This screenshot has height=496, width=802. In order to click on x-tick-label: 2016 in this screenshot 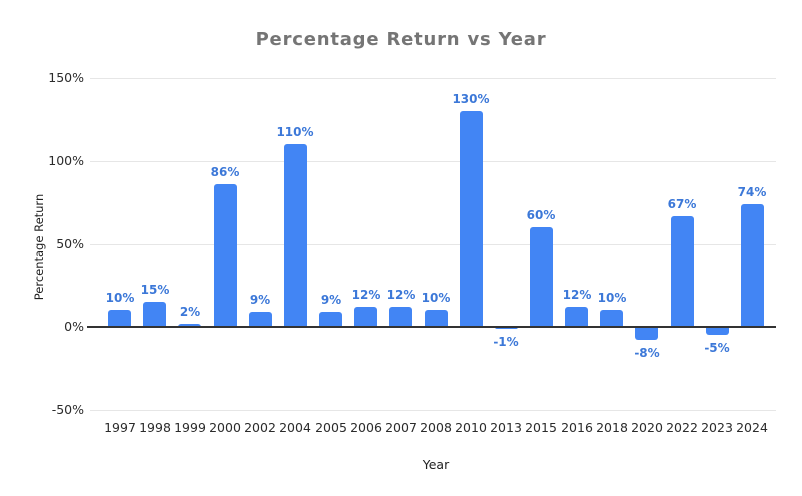, I will do `click(577, 427)`.